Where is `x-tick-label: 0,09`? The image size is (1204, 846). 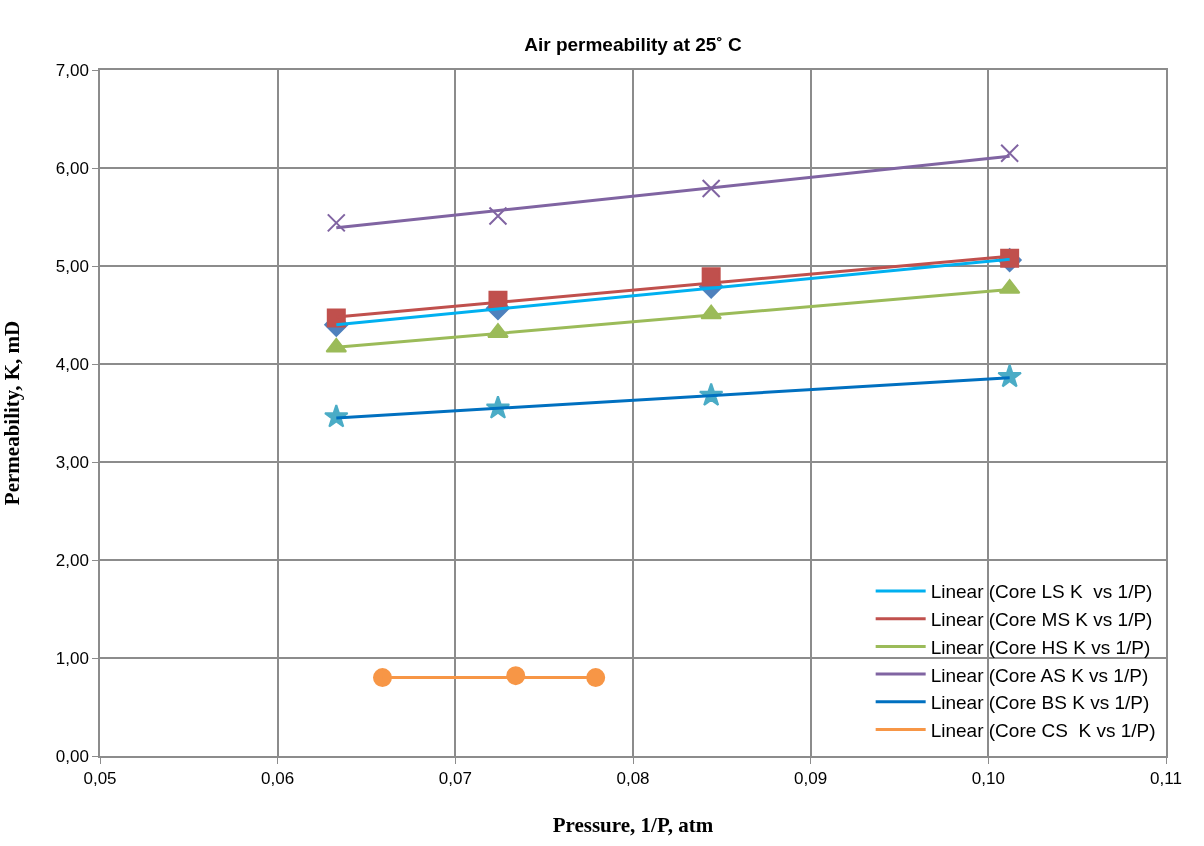 x-tick-label: 0,09 is located at coordinates (811, 779).